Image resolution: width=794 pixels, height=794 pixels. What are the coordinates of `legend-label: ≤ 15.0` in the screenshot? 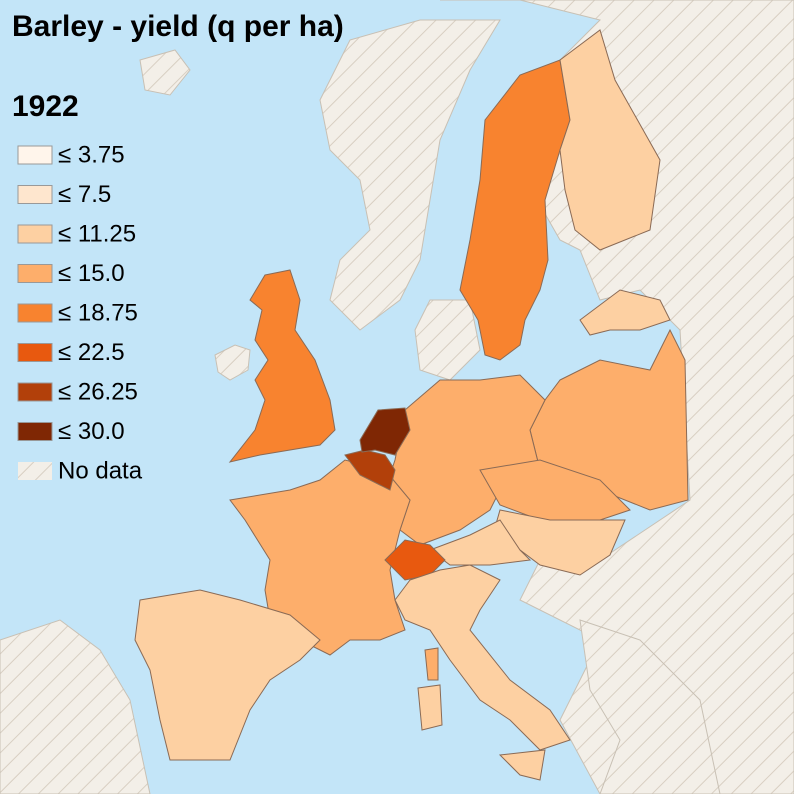 It's located at (91, 273).